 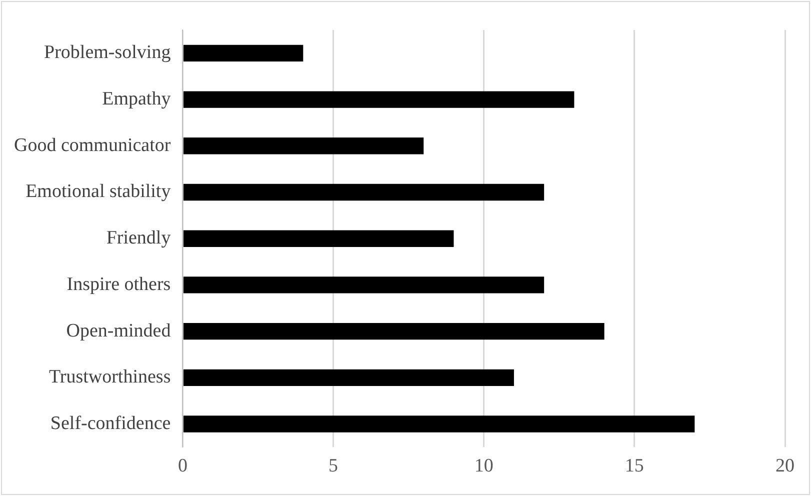 I want to click on y-tick-label: Open-minded, so click(x=119, y=331).